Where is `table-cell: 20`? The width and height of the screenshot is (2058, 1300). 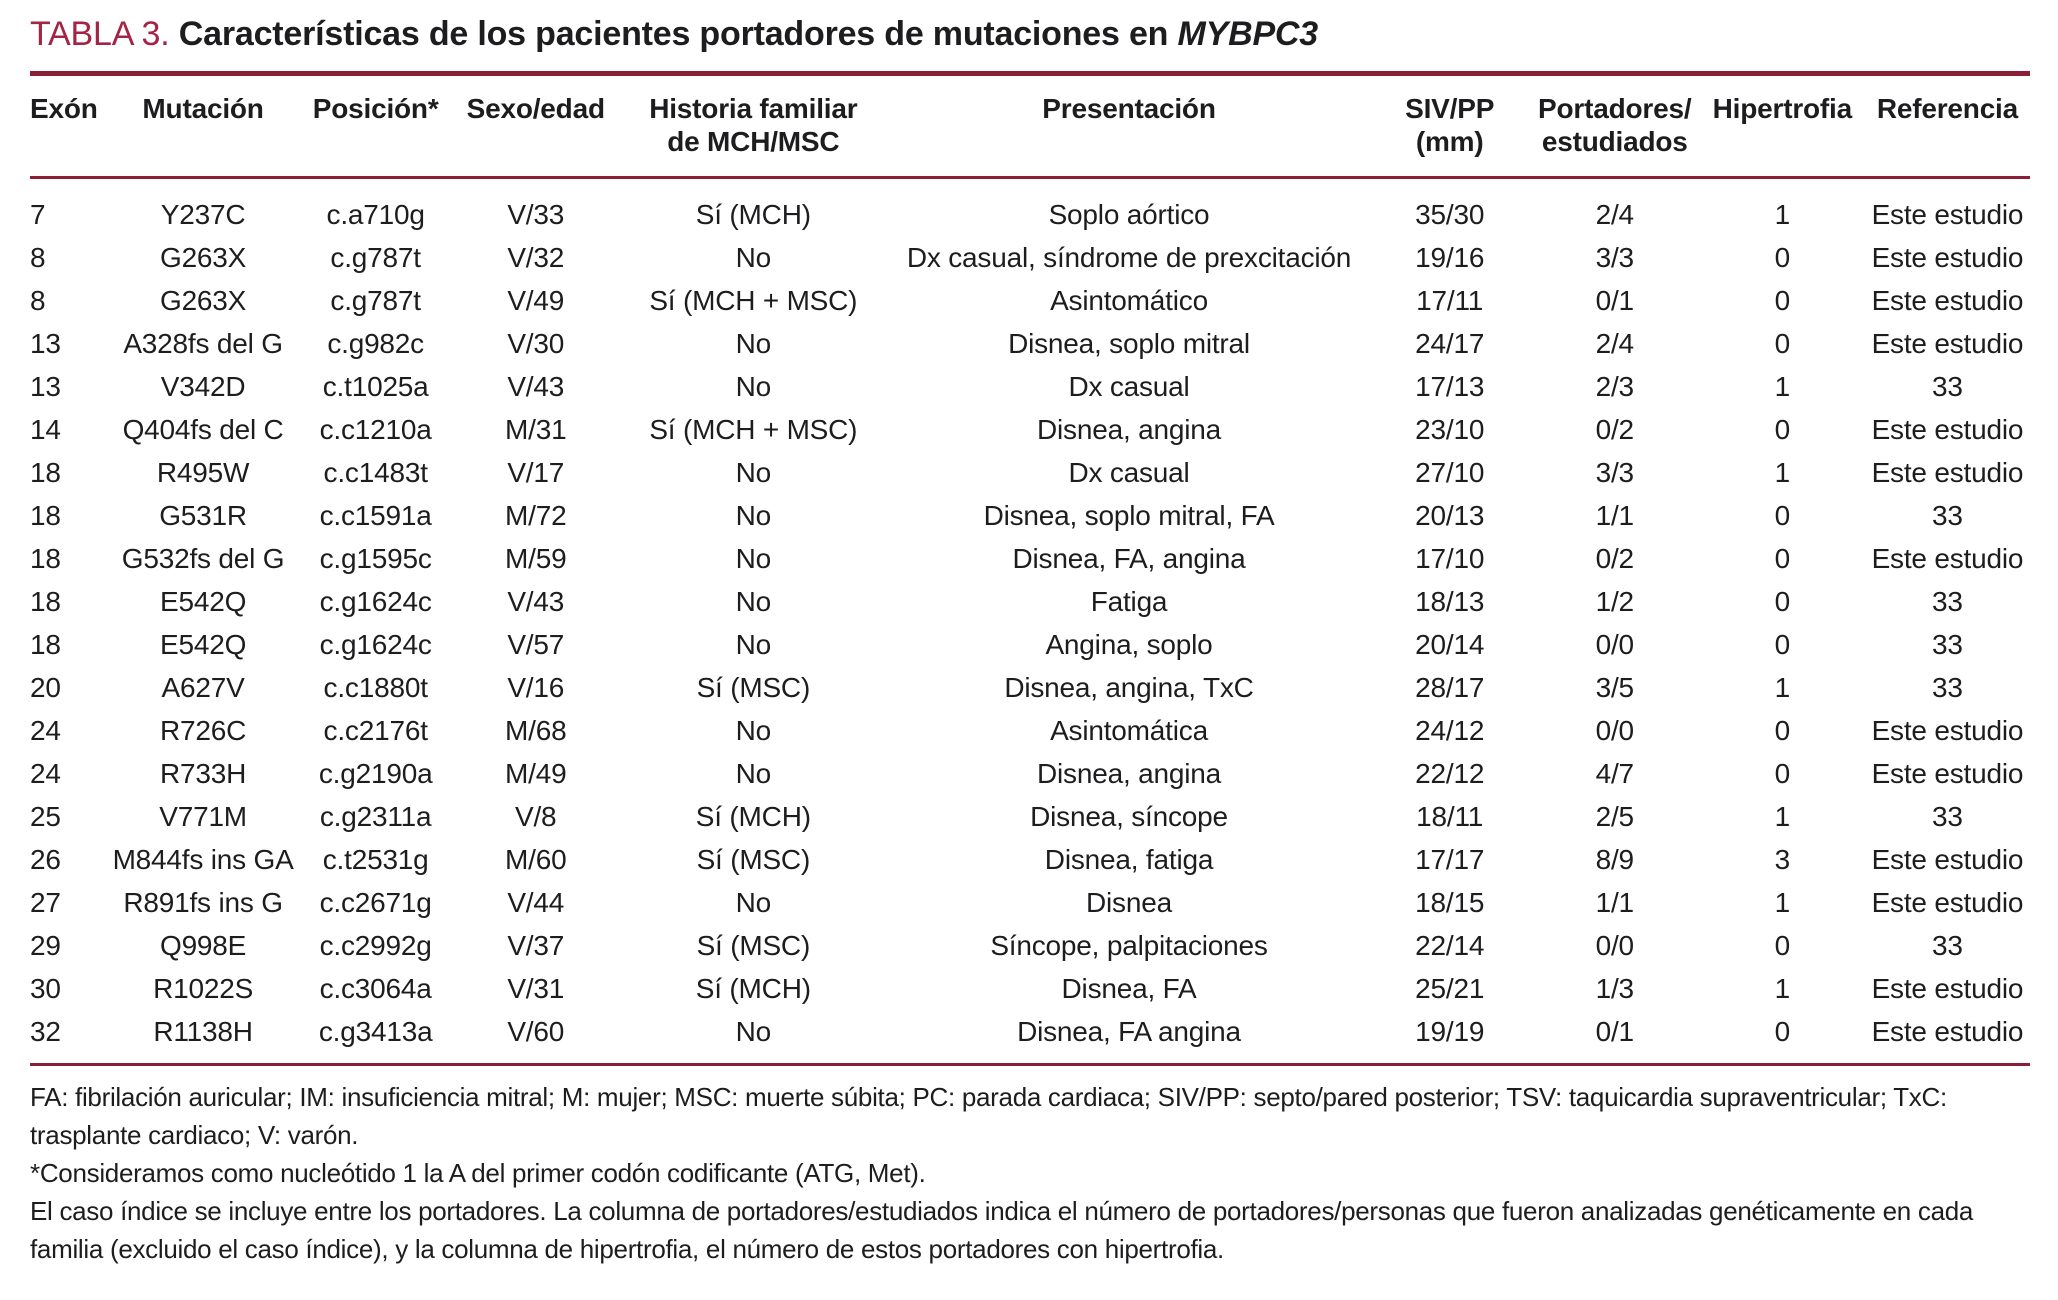 table-cell: 20 is located at coordinates (45, 687).